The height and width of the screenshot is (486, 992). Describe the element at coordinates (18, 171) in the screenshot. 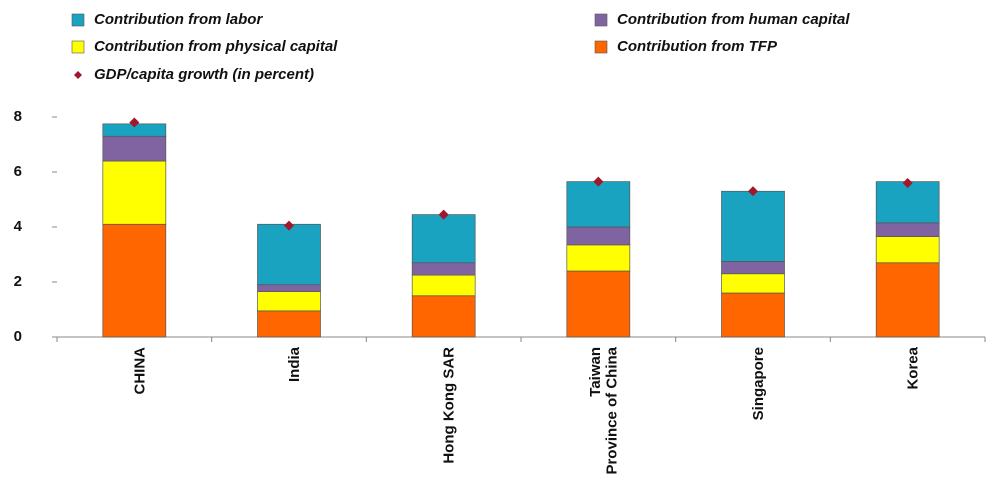

I see `y-tick-label: 6` at that location.